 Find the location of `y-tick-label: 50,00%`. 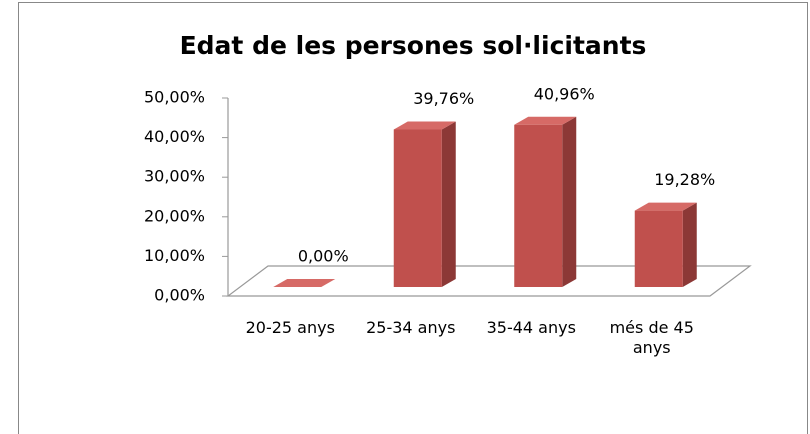

y-tick-label: 50,00% is located at coordinates (174, 97).